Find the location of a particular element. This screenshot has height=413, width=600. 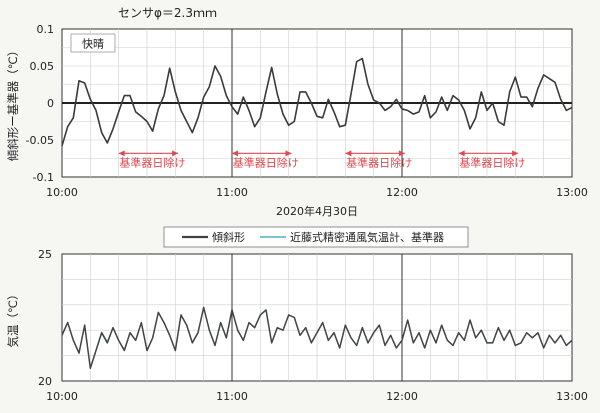

y-tick-label: 0 is located at coordinates (50, 103).